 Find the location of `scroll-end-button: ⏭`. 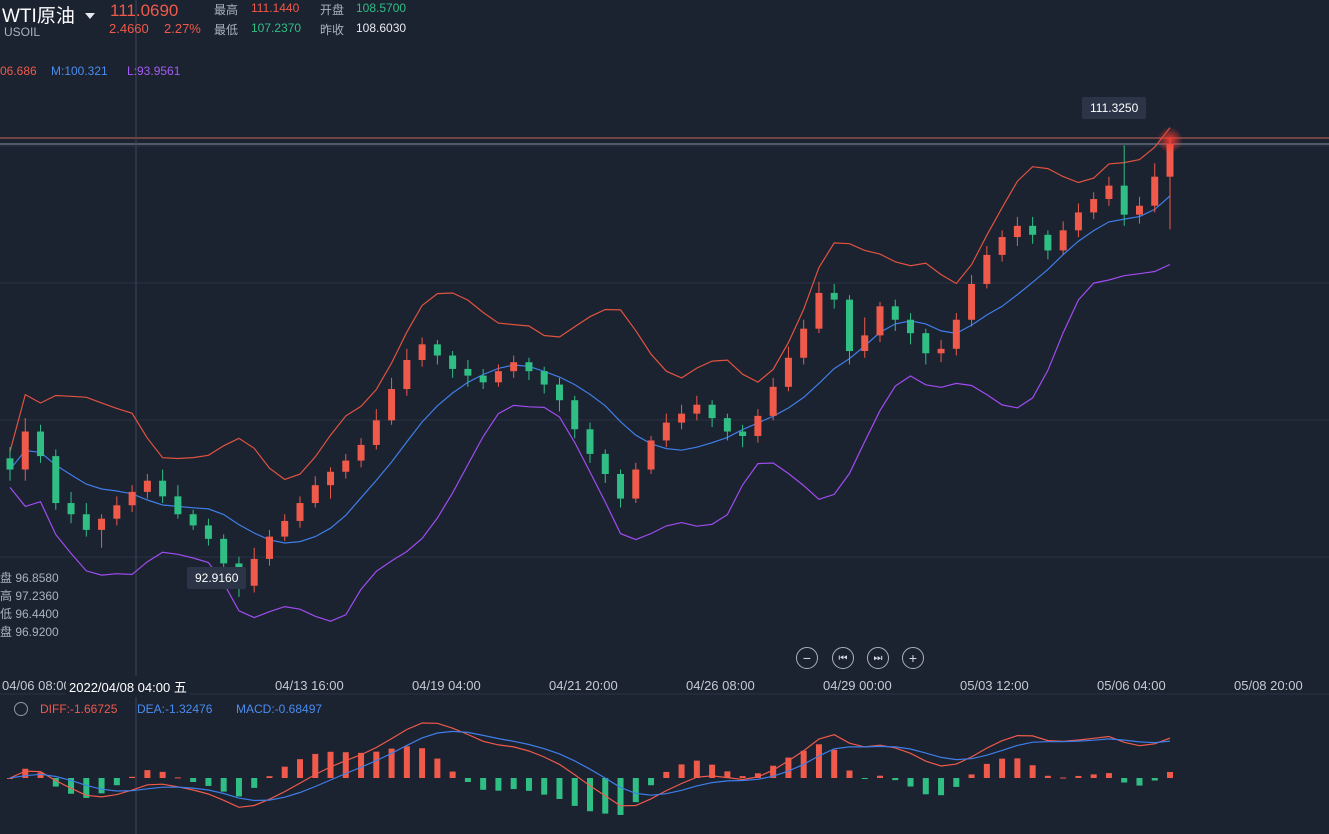

scroll-end-button: ⏭ is located at coordinates (878, 658).